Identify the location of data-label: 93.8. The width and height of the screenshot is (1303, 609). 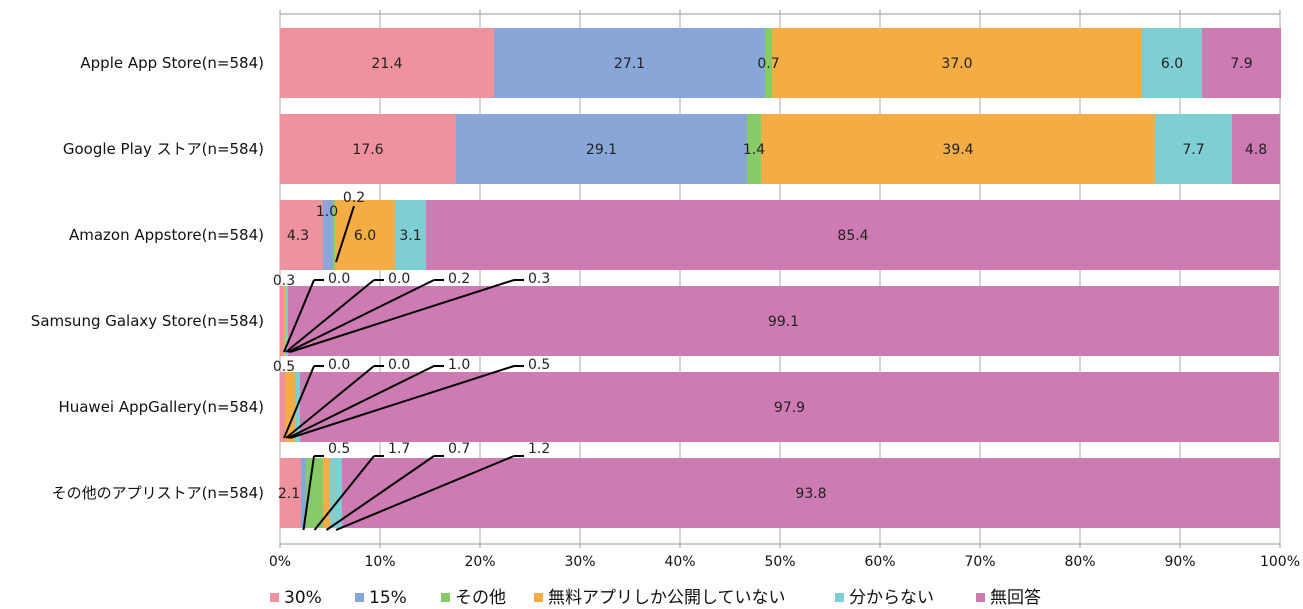
(810, 494).